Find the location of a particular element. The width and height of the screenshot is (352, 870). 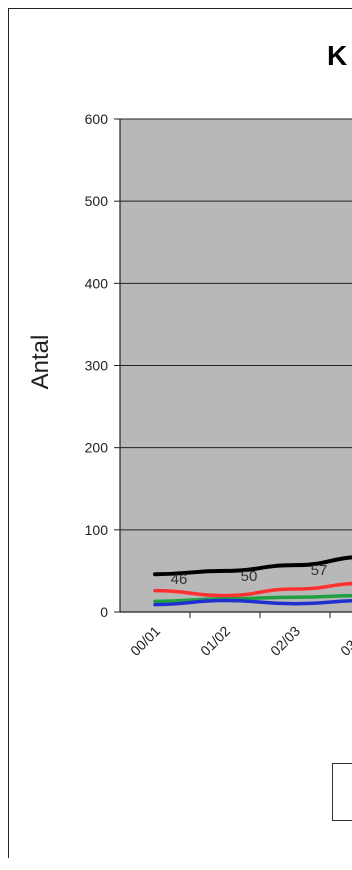

y-tick-label: 100 is located at coordinates (97, 530).